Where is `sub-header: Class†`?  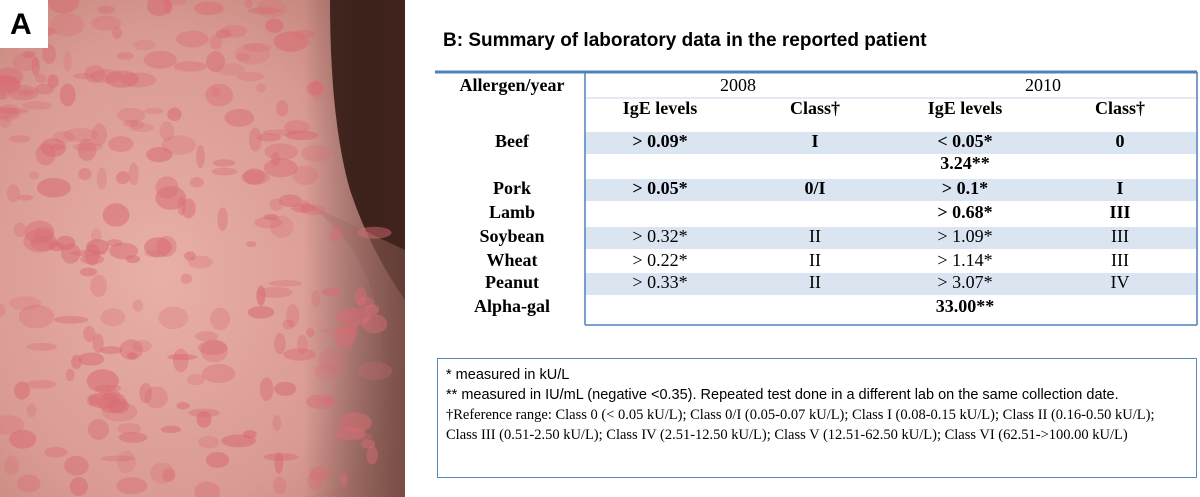
sub-header: Class† is located at coordinates (815, 108).